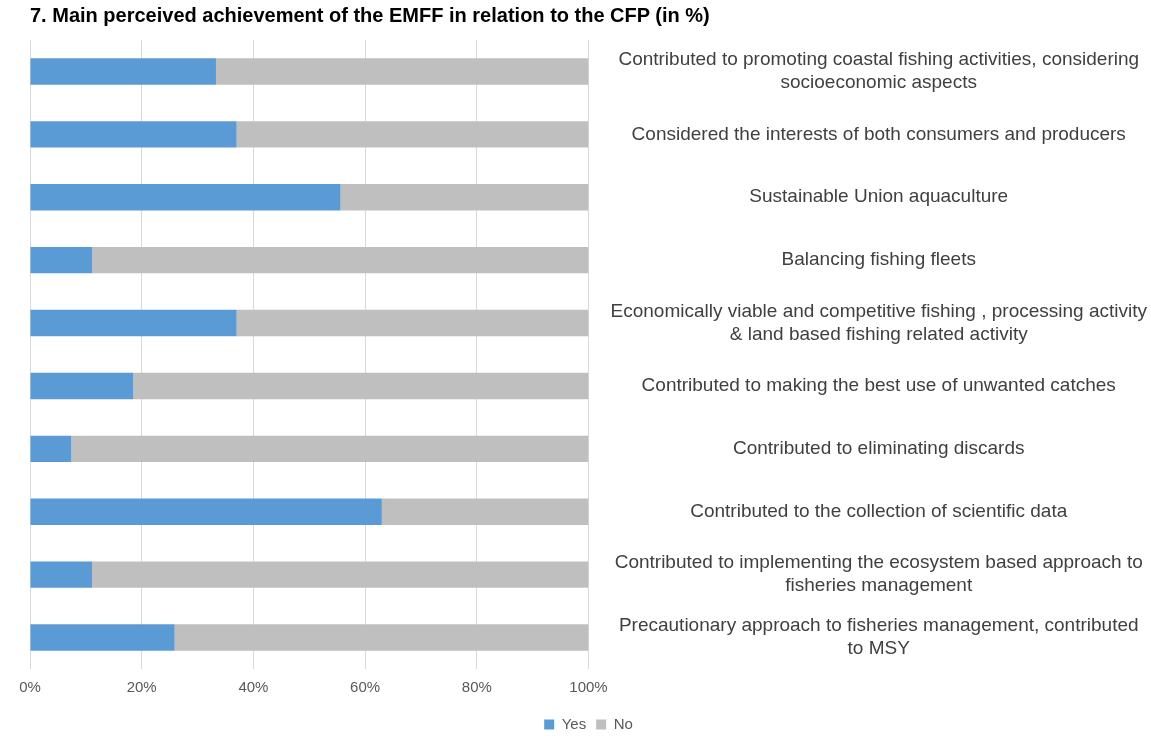  Describe the element at coordinates (623, 723) in the screenshot. I see `legend-label: No` at that location.